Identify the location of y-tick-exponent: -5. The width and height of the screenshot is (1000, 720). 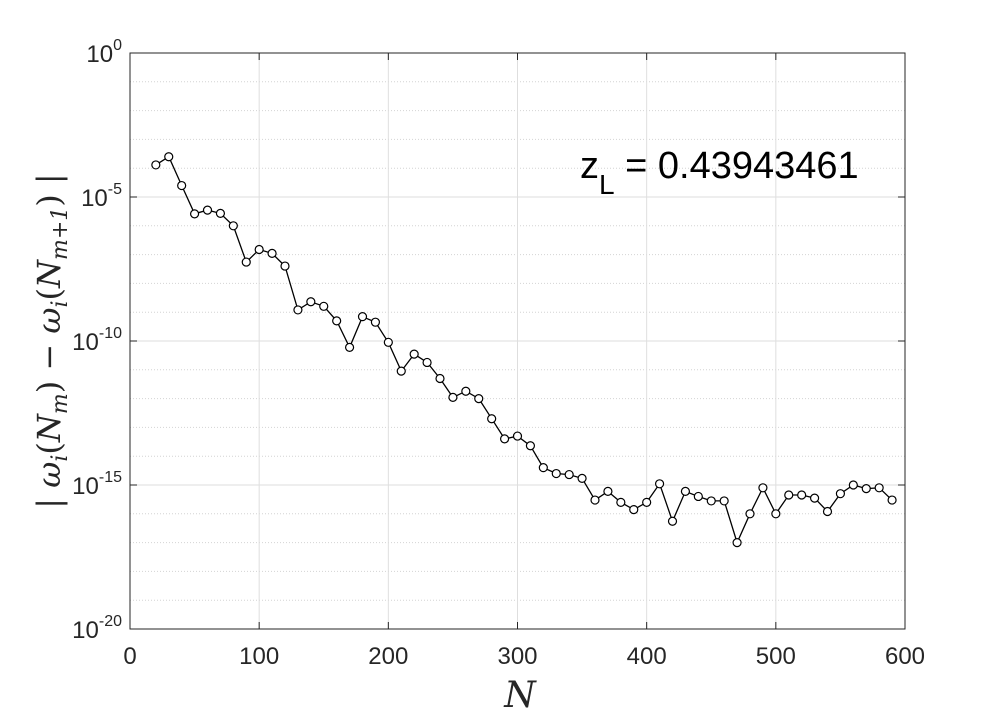
(115, 189).